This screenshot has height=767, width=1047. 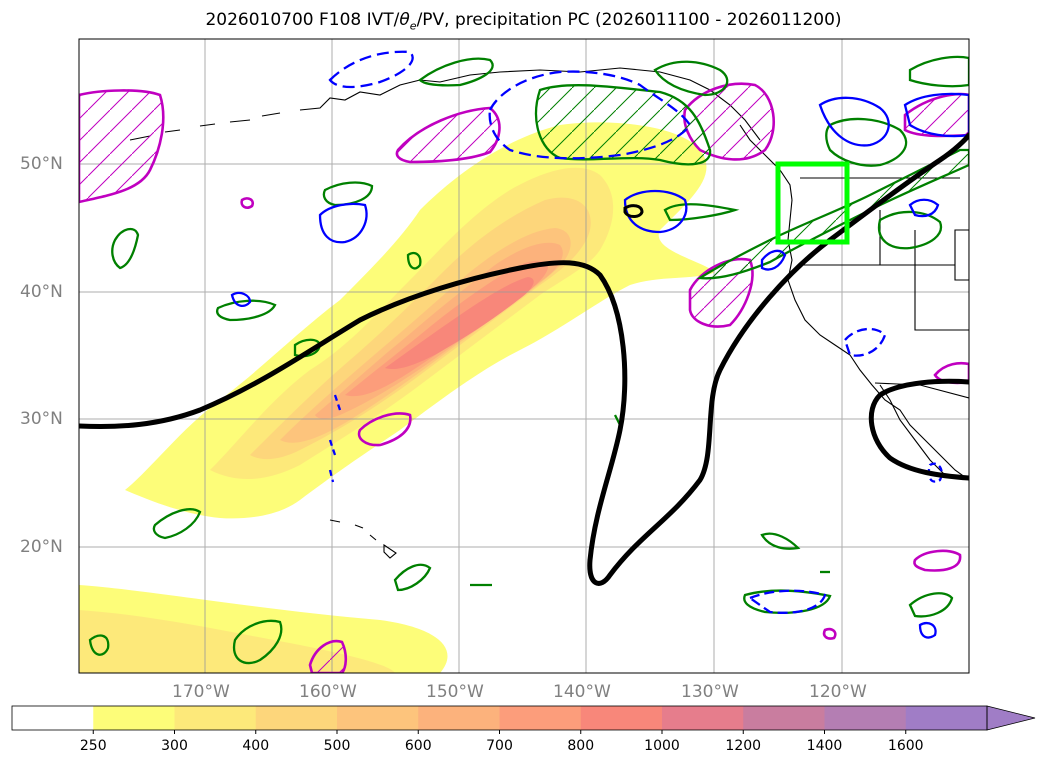 What do you see at coordinates (824, 746) in the screenshot?
I see `colorbar-tick-label: 1400` at bounding box center [824, 746].